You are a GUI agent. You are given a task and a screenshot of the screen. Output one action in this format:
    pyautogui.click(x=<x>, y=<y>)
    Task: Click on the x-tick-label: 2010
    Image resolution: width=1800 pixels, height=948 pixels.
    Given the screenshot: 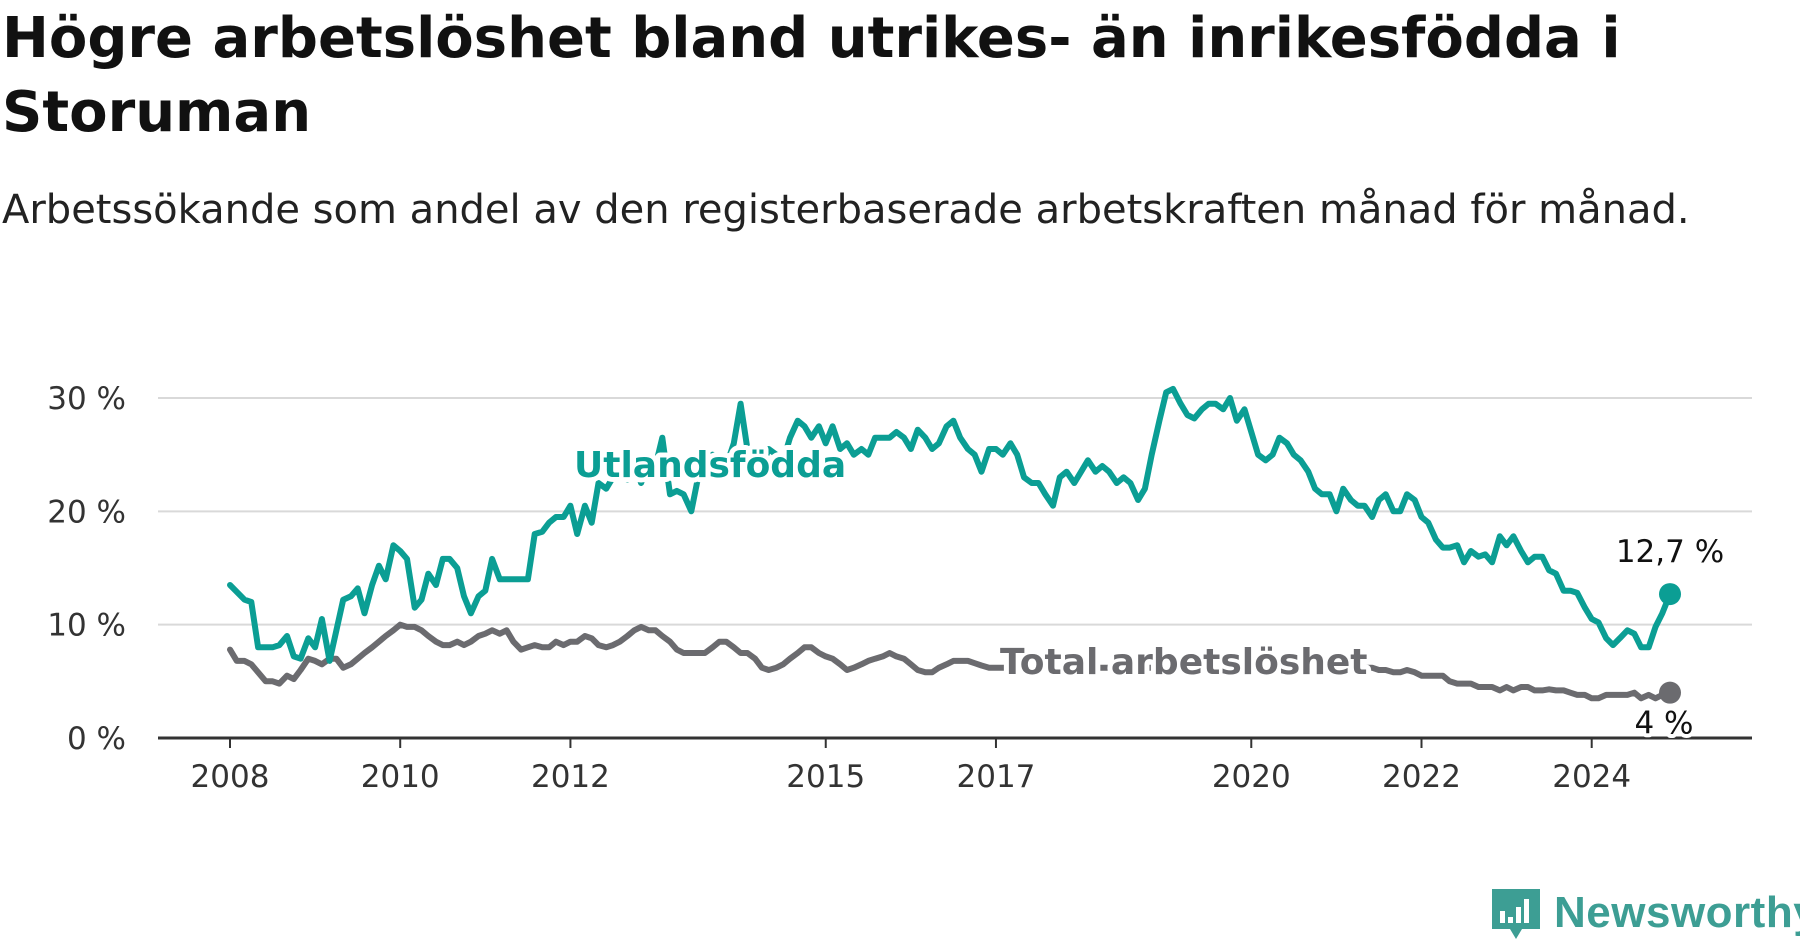 What is the action you would take?
    pyautogui.click(x=400, y=777)
    